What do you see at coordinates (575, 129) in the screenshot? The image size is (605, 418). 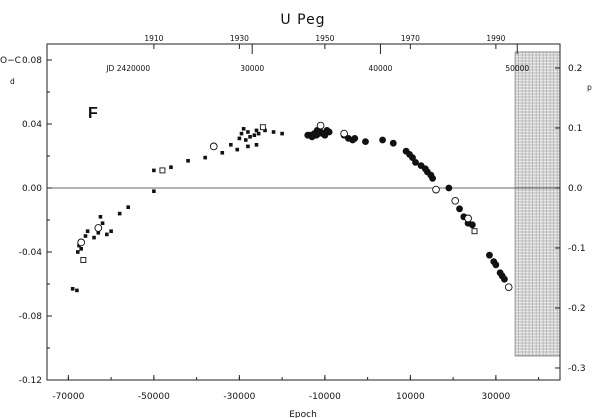 I see `right-tick-label: 0.1` at bounding box center [575, 129].